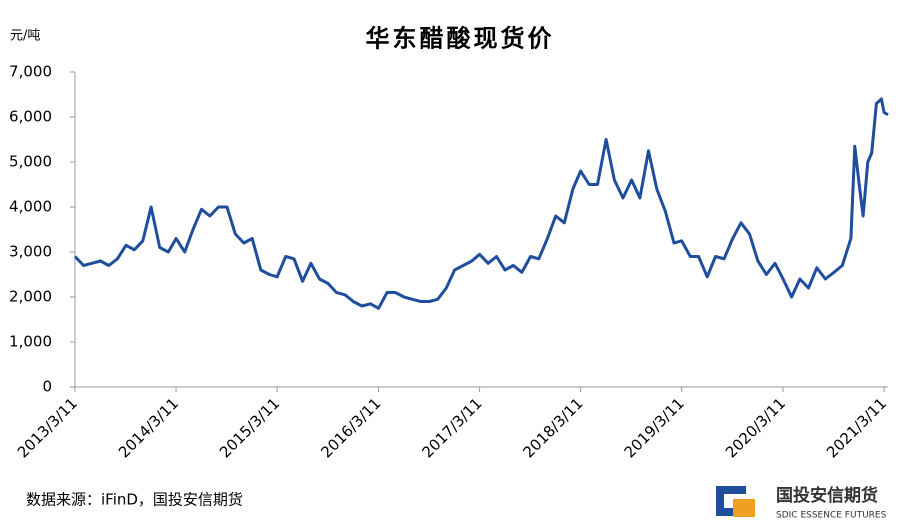  Describe the element at coordinates (30, 297) in the screenshot. I see `y-tick-label: 2,000` at that location.